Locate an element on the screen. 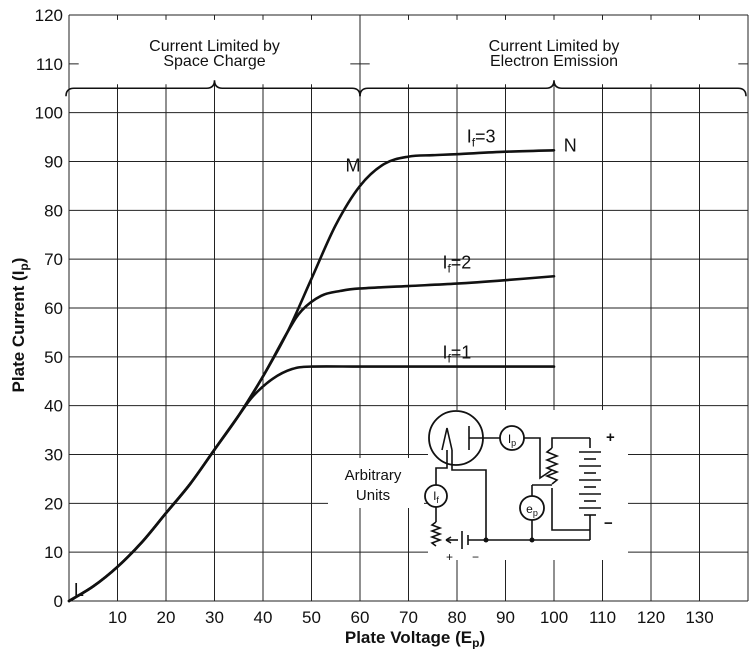  point-label-m: M is located at coordinates (352, 165).